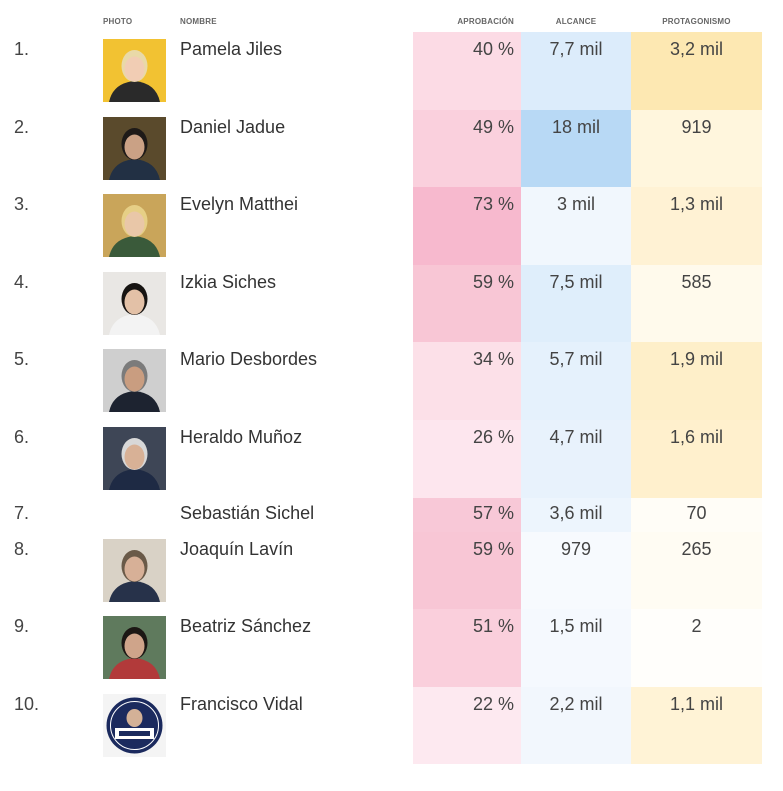  What do you see at coordinates (233, 127) in the screenshot?
I see `candidate-name: Daniel Jadue` at bounding box center [233, 127].